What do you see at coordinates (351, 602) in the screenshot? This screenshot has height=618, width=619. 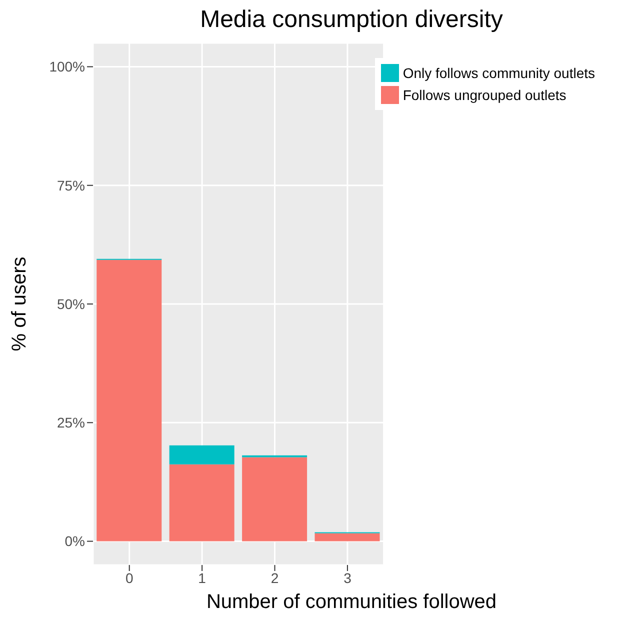 I see `x-axis-title: Number of communities followed` at bounding box center [351, 602].